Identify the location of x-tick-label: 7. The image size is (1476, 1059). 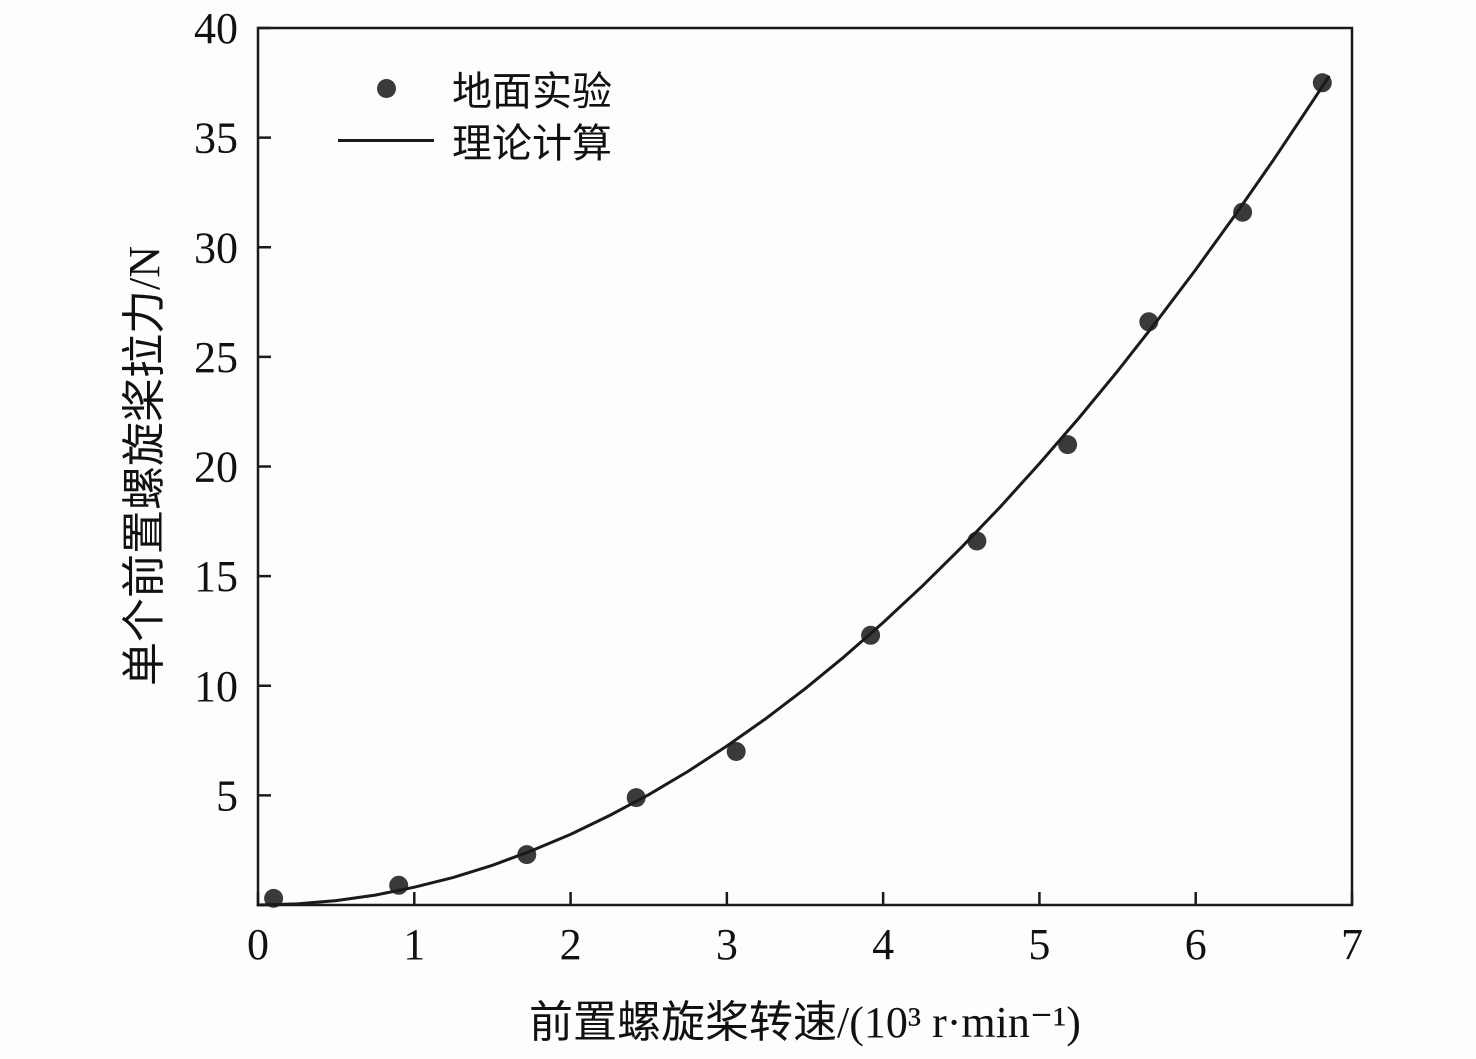
(1352, 944).